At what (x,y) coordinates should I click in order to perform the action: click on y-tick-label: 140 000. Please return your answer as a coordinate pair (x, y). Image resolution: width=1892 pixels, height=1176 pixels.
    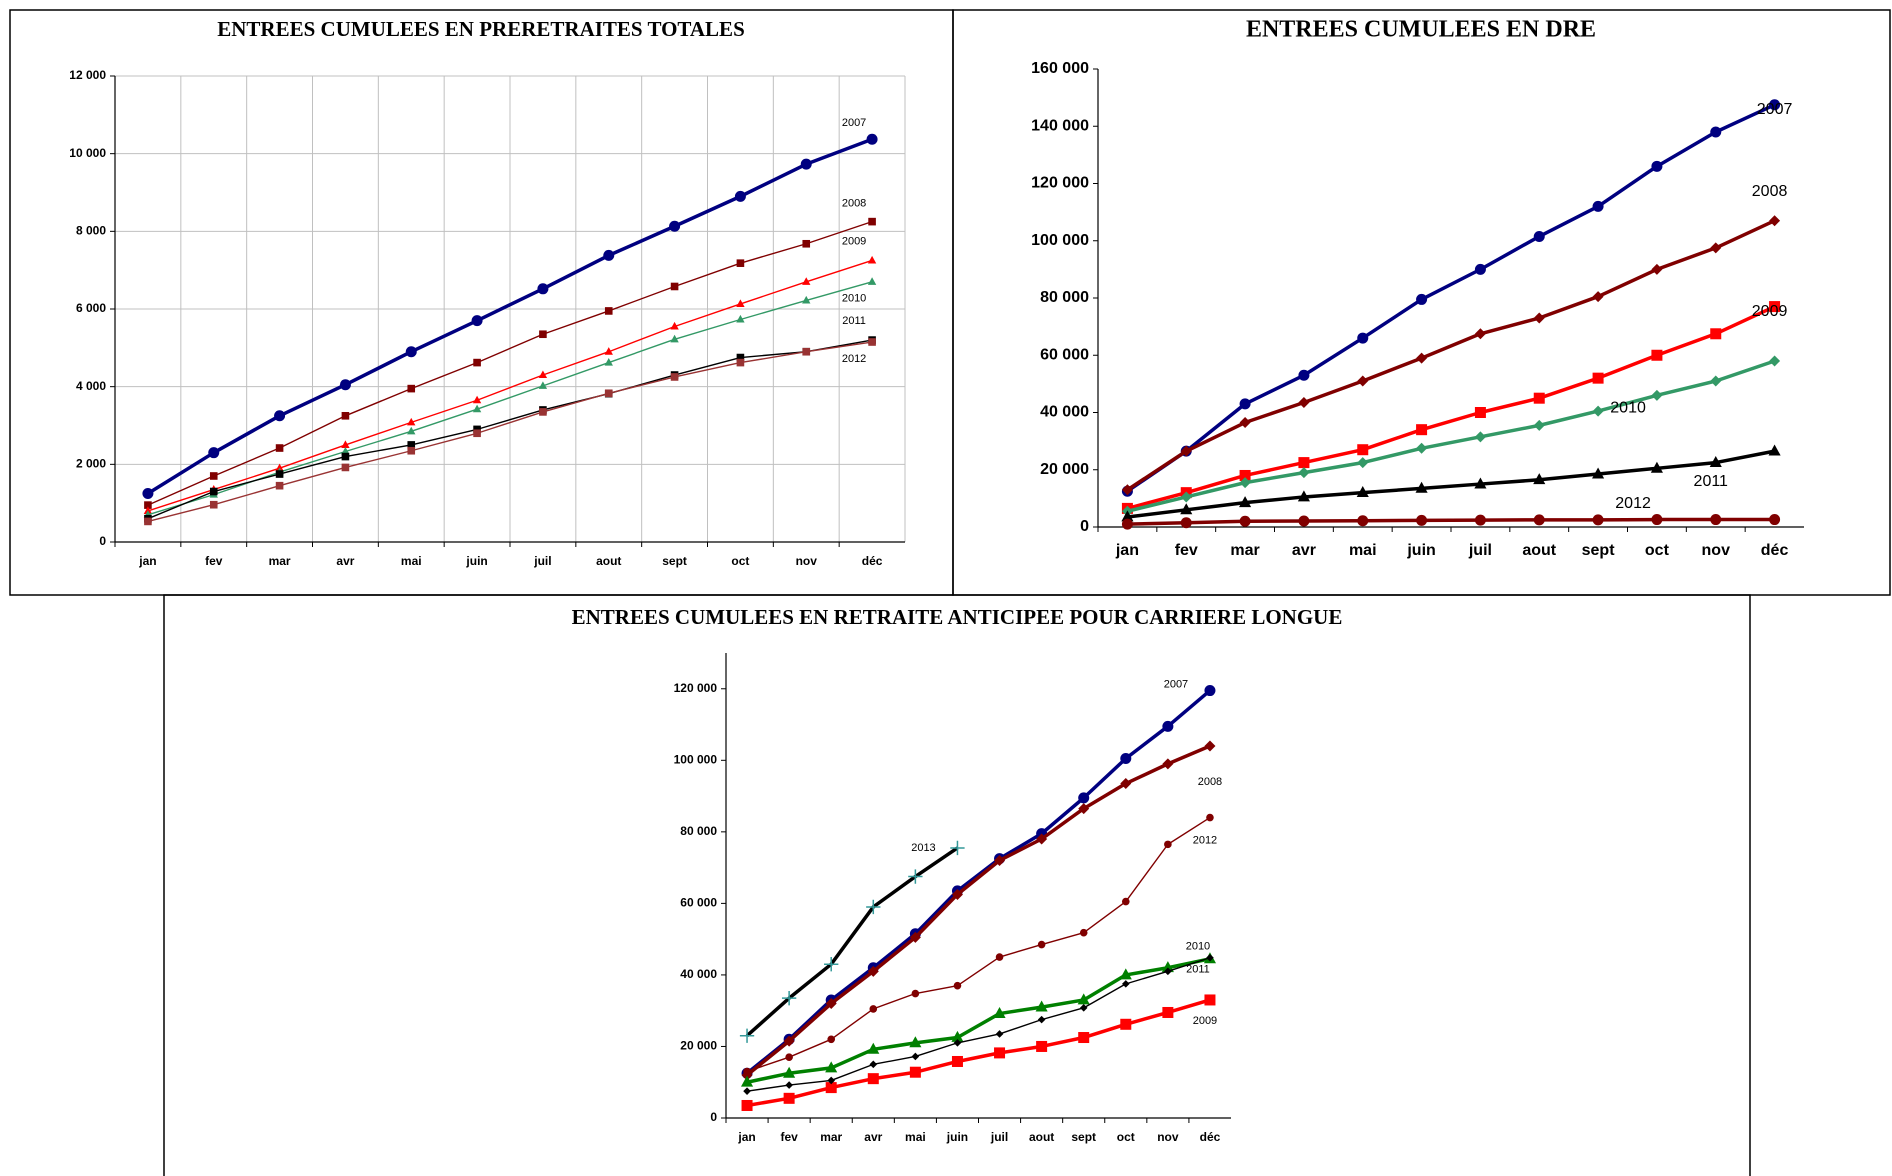
    Looking at the image, I should click on (1060, 125).